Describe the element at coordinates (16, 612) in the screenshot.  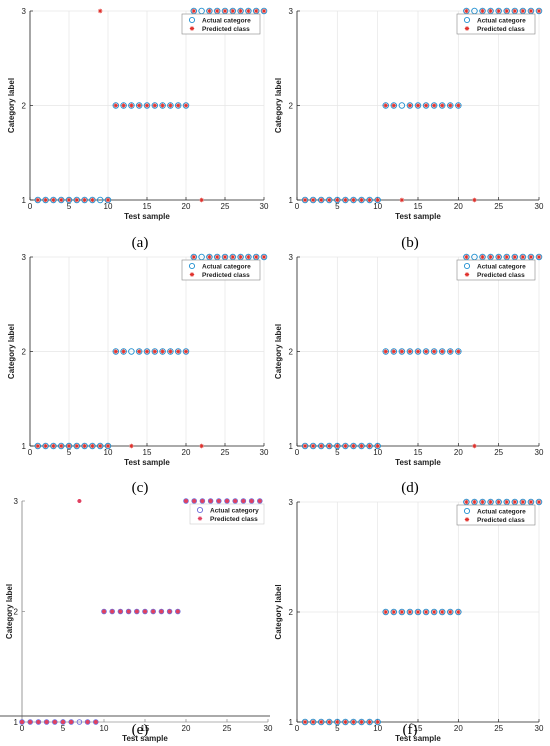
I see `y-tick-label: 2` at that location.